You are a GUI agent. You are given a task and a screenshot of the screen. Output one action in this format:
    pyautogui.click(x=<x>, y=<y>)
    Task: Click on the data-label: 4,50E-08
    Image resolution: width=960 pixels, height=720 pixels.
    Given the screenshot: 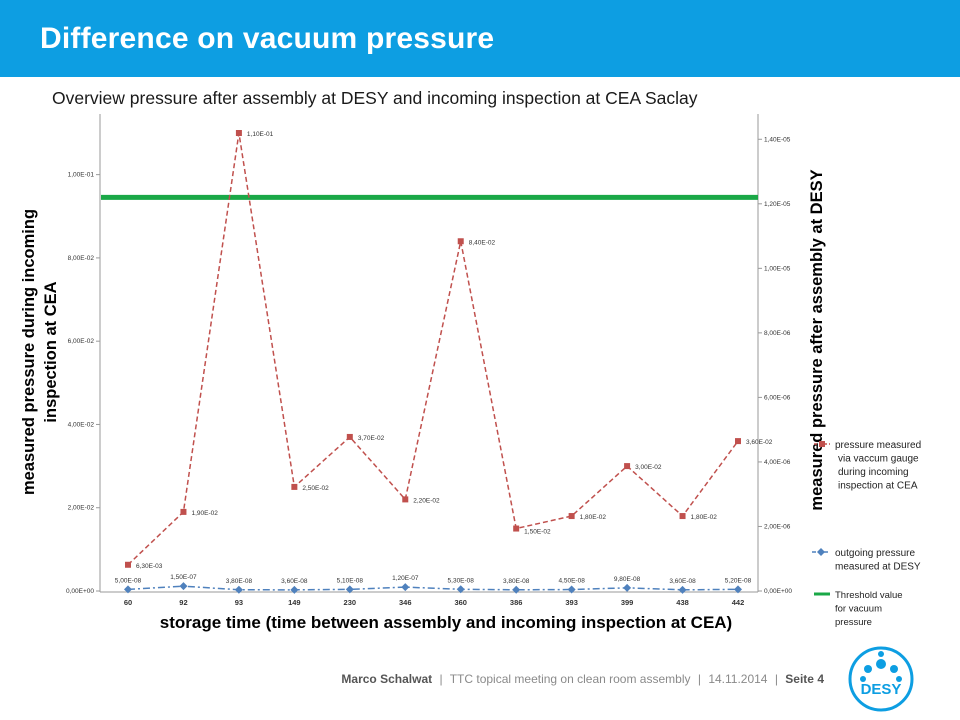 What is the action you would take?
    pyautogui.click(x=571, y=581)
    